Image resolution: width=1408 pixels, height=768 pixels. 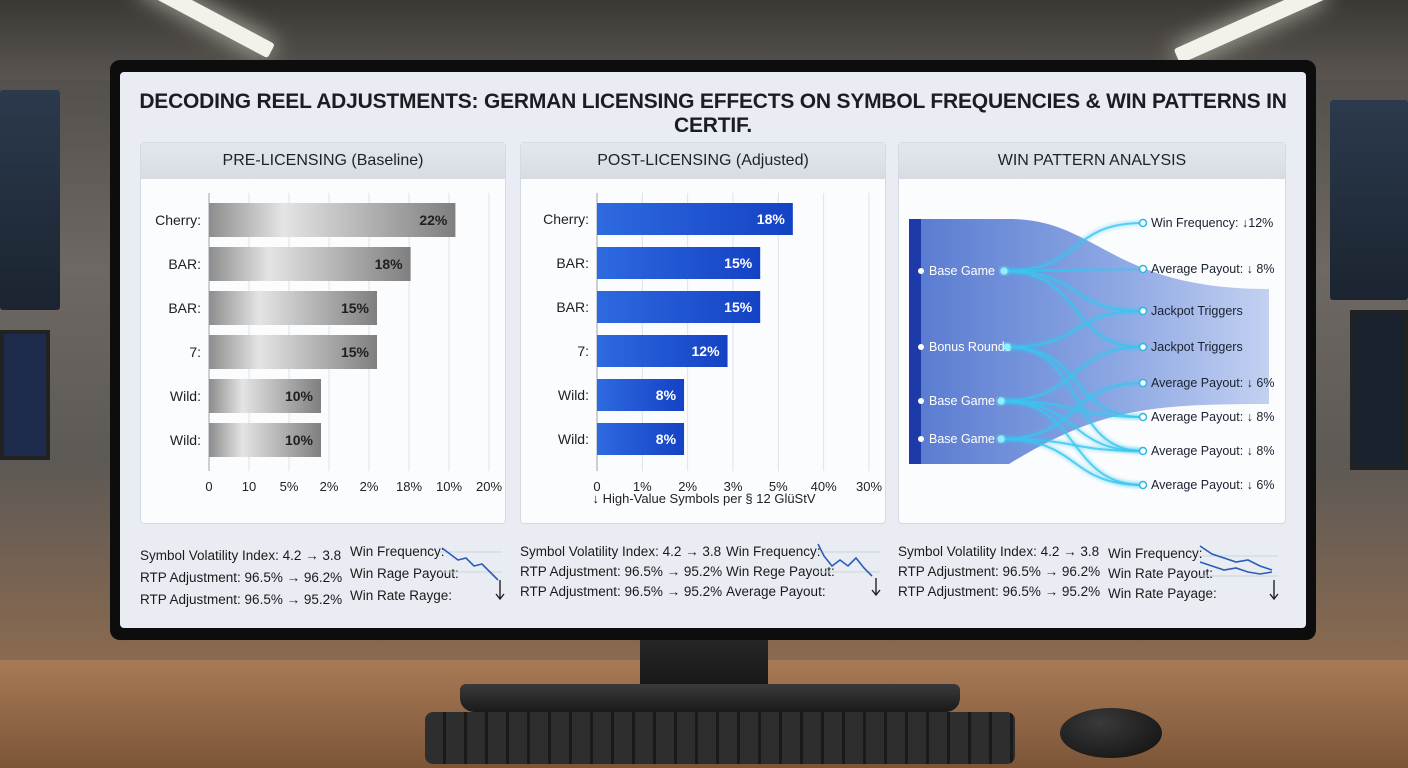 What do you see at coordinates (299, 396) in the screenshot?
I see `value-label: 10%` at bounding box center [299, 396].